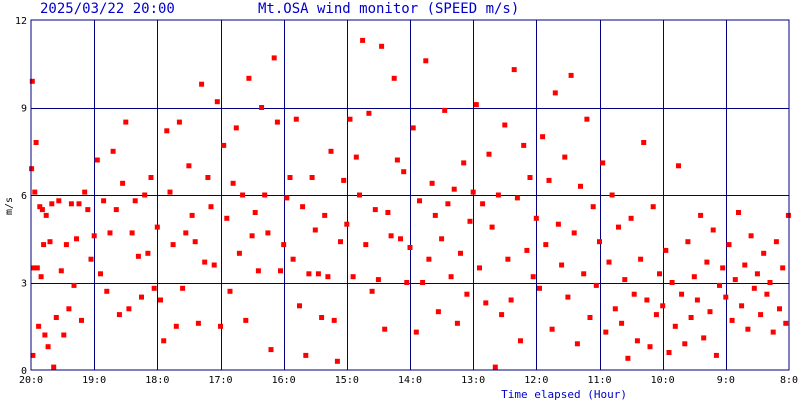 The width and height of the screenshot is (800, 405). What do you see at coordinates (220, 380) in the screenshot?
I see `x-tick-label: 17:0` at bounding box center [220, 380].